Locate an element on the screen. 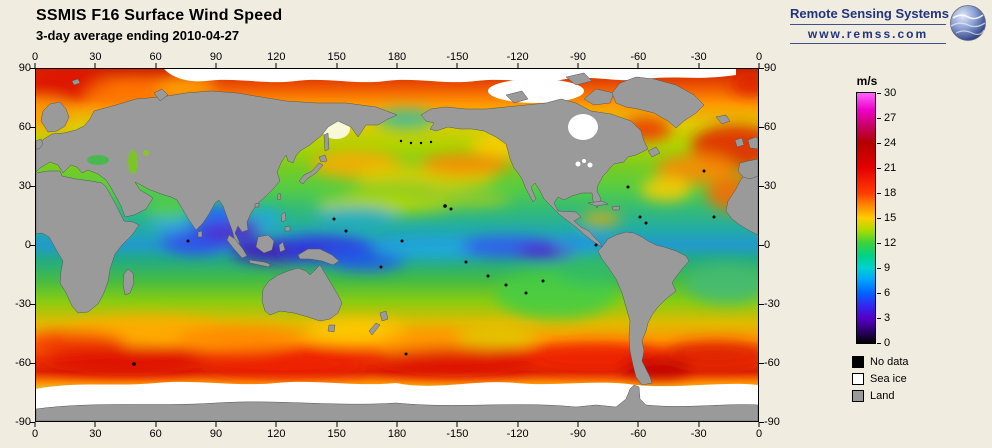 The image size is (992, 448). lon-bottom-label: 150 is located at coordinates (336, 434).